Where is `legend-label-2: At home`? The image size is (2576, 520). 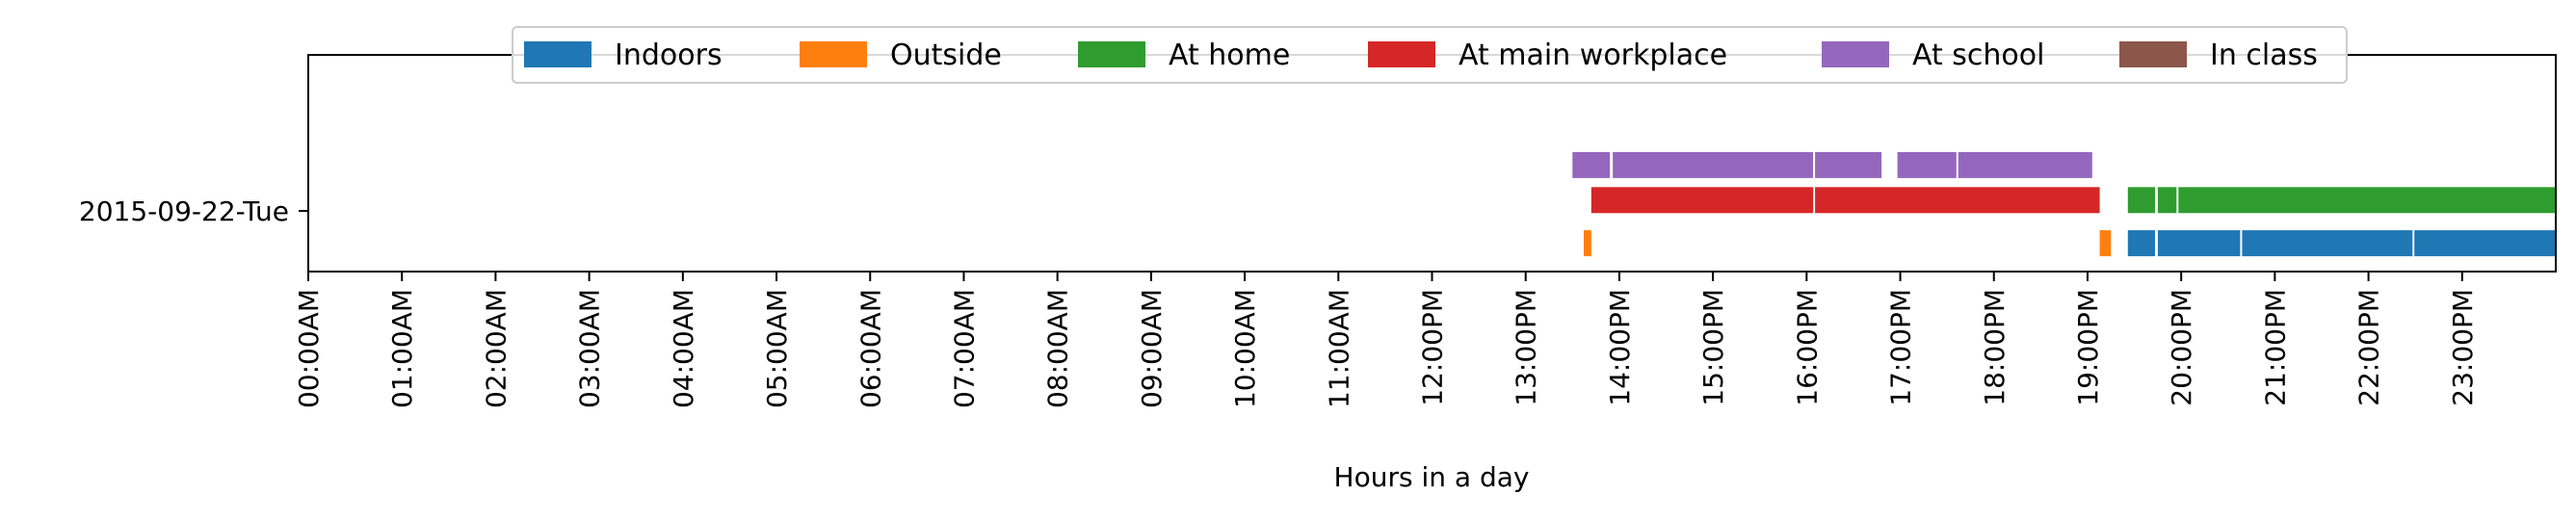
legend-label-2: At home is located at coordinates (1230, 55).